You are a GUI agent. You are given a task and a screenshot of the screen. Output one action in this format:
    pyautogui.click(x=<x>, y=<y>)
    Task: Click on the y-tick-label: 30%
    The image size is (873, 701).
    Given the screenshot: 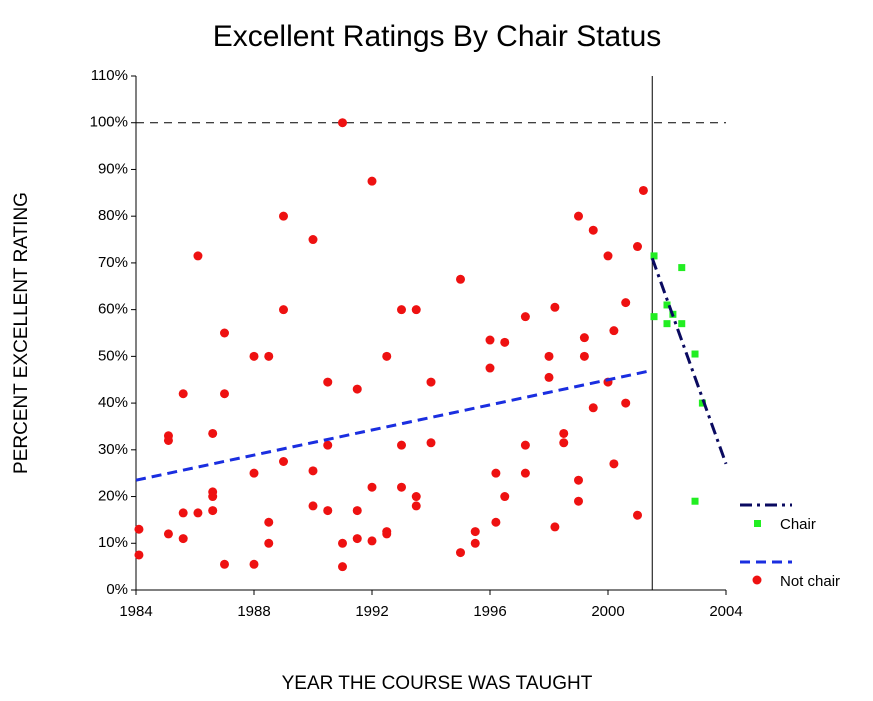 What is the action you would take?
    pyautogui.click(x=113, y=449)
    